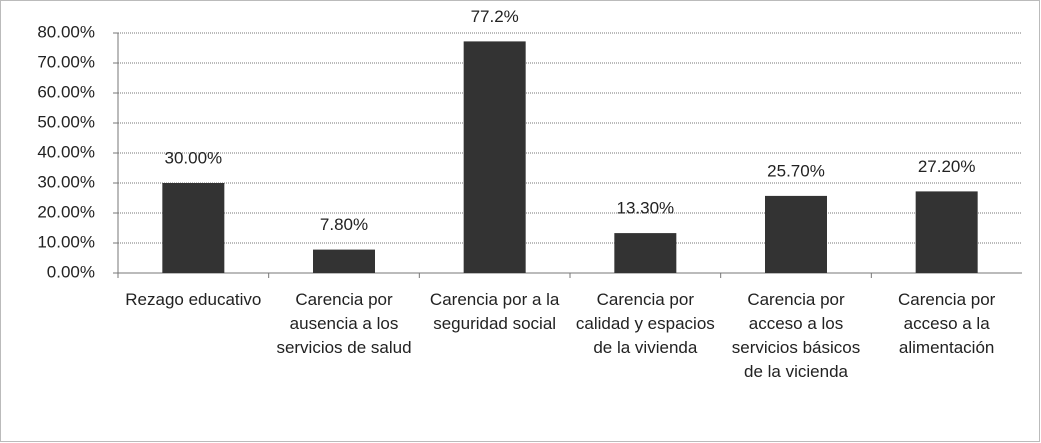  What do you see at coordinates (495, 16) in the screenshot?
I see `value-label: 77.2%` at bounding box center [495, 16].